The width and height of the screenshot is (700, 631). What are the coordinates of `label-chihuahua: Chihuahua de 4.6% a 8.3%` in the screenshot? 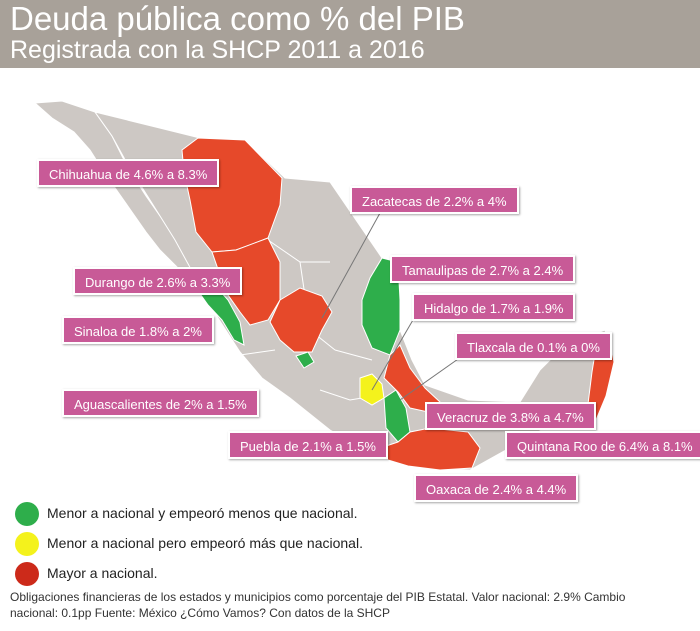 It's located at (128, 173).